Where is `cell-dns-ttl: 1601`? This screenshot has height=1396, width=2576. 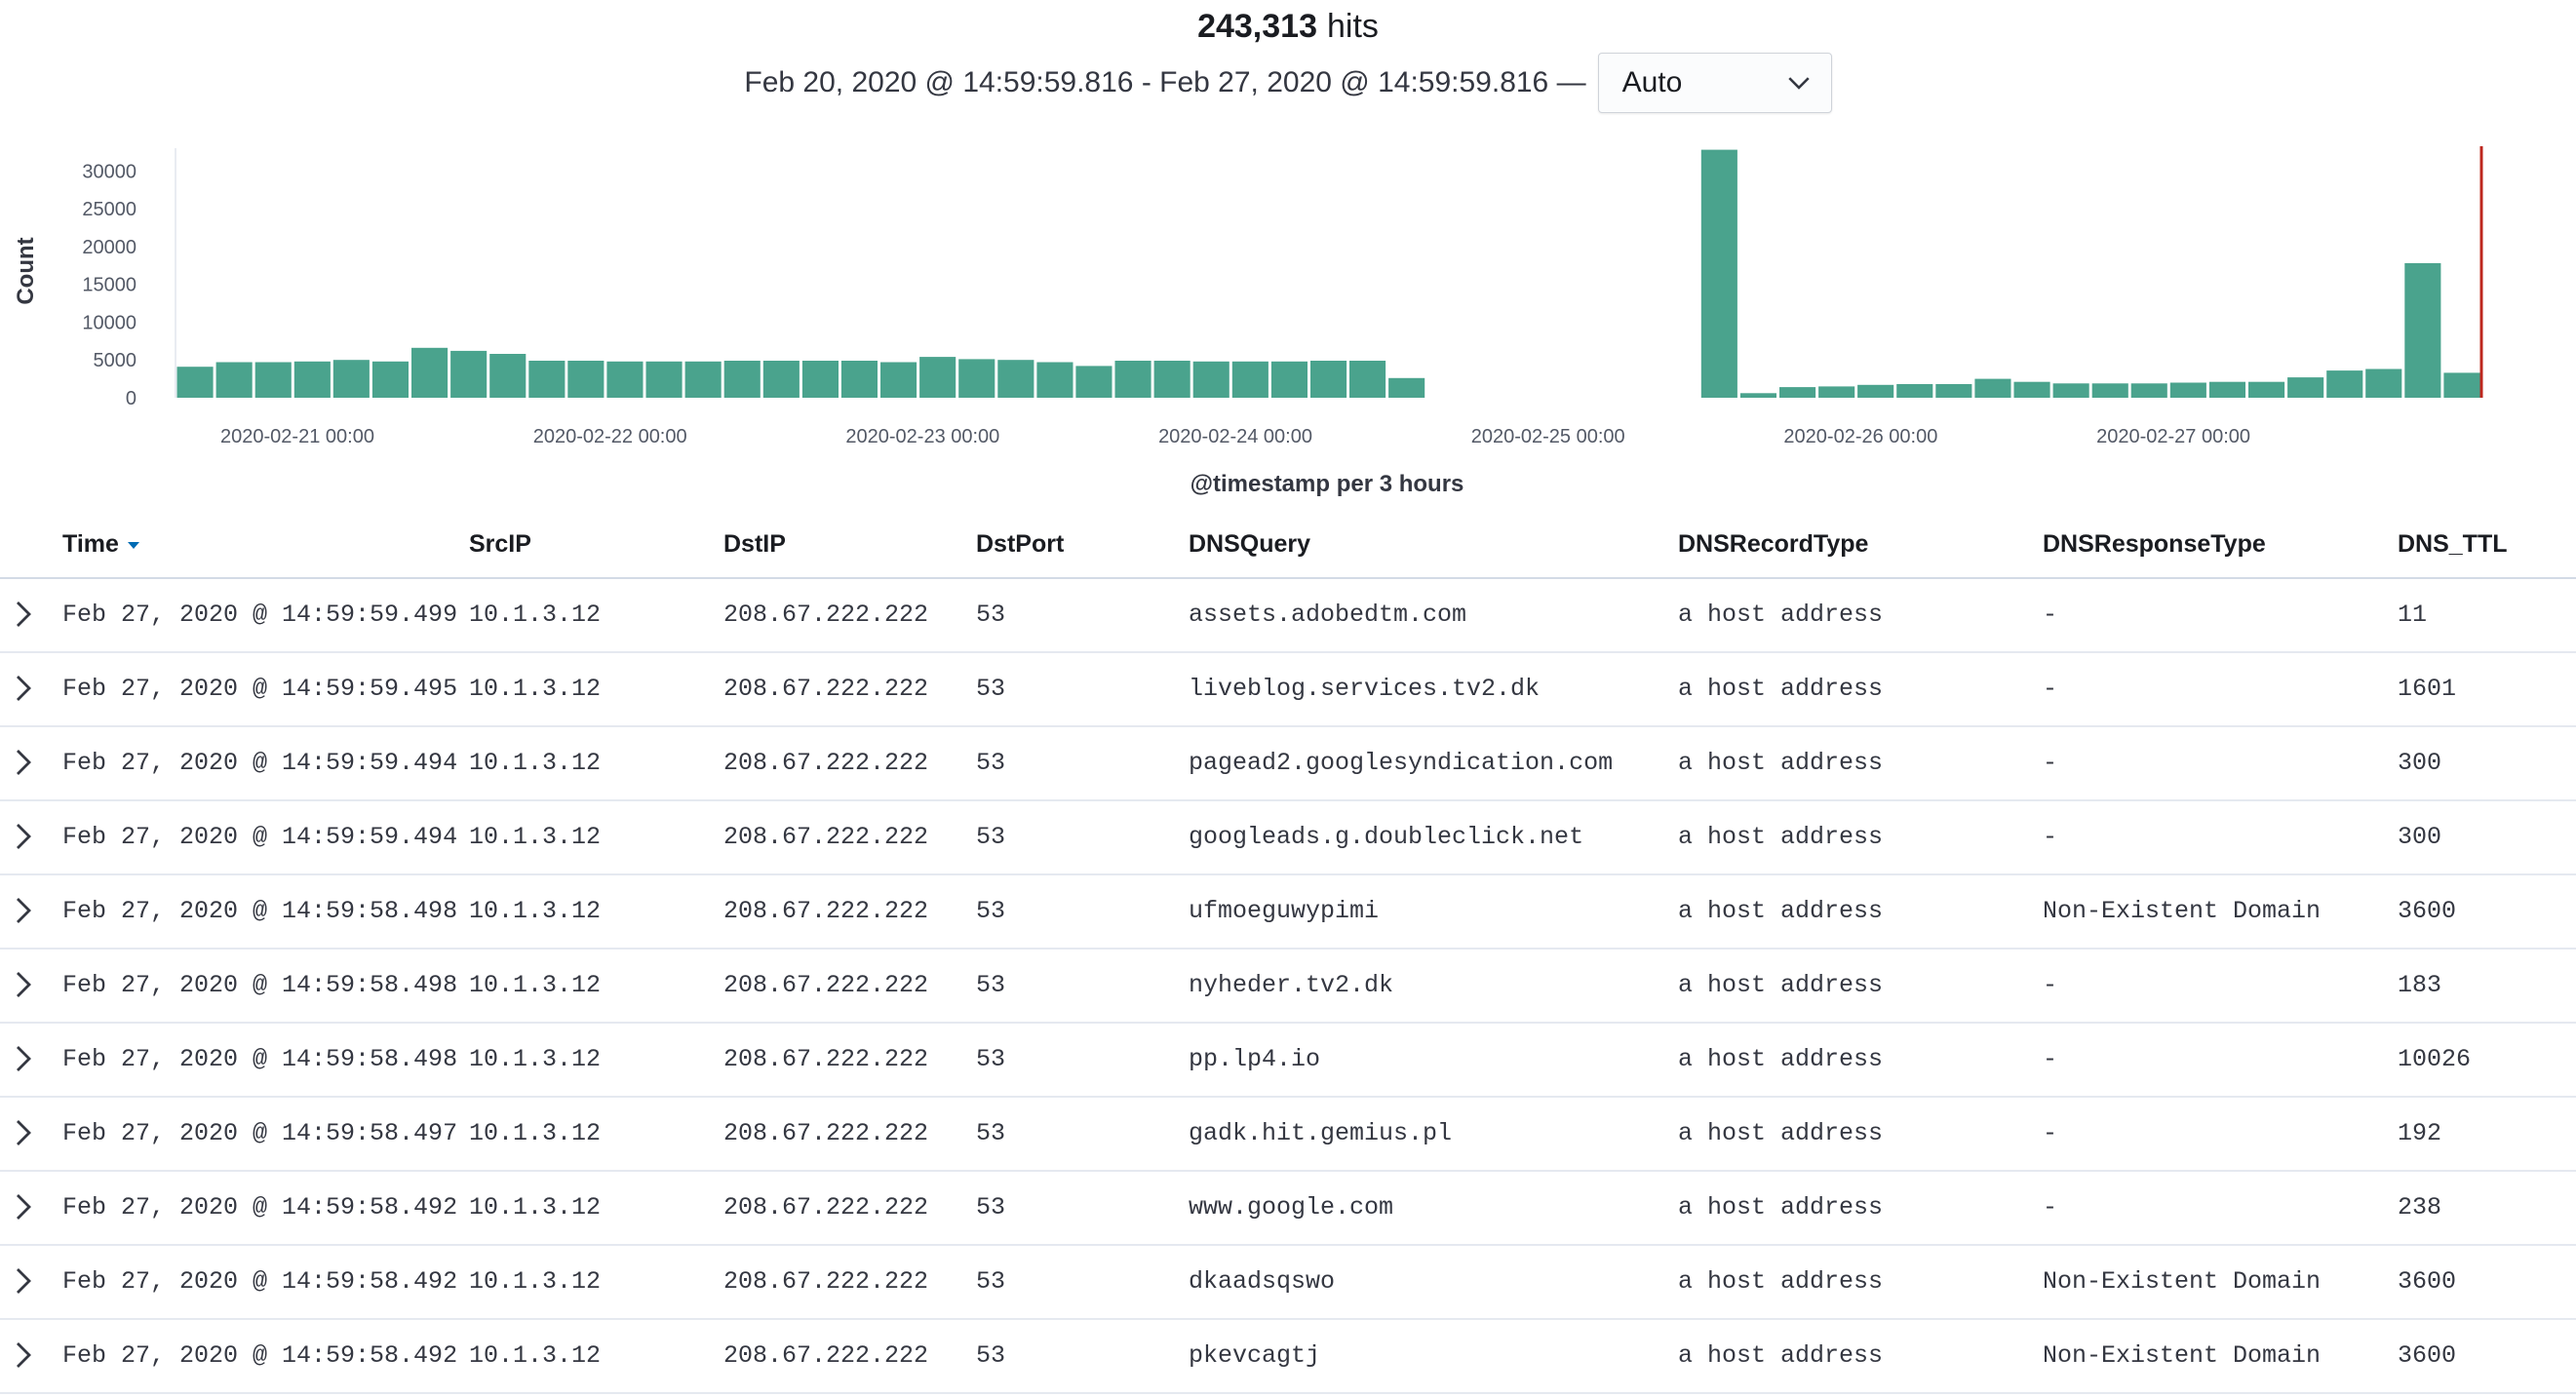
cell-dns-ttl: 1601 is located at coordinates (2427, 689).